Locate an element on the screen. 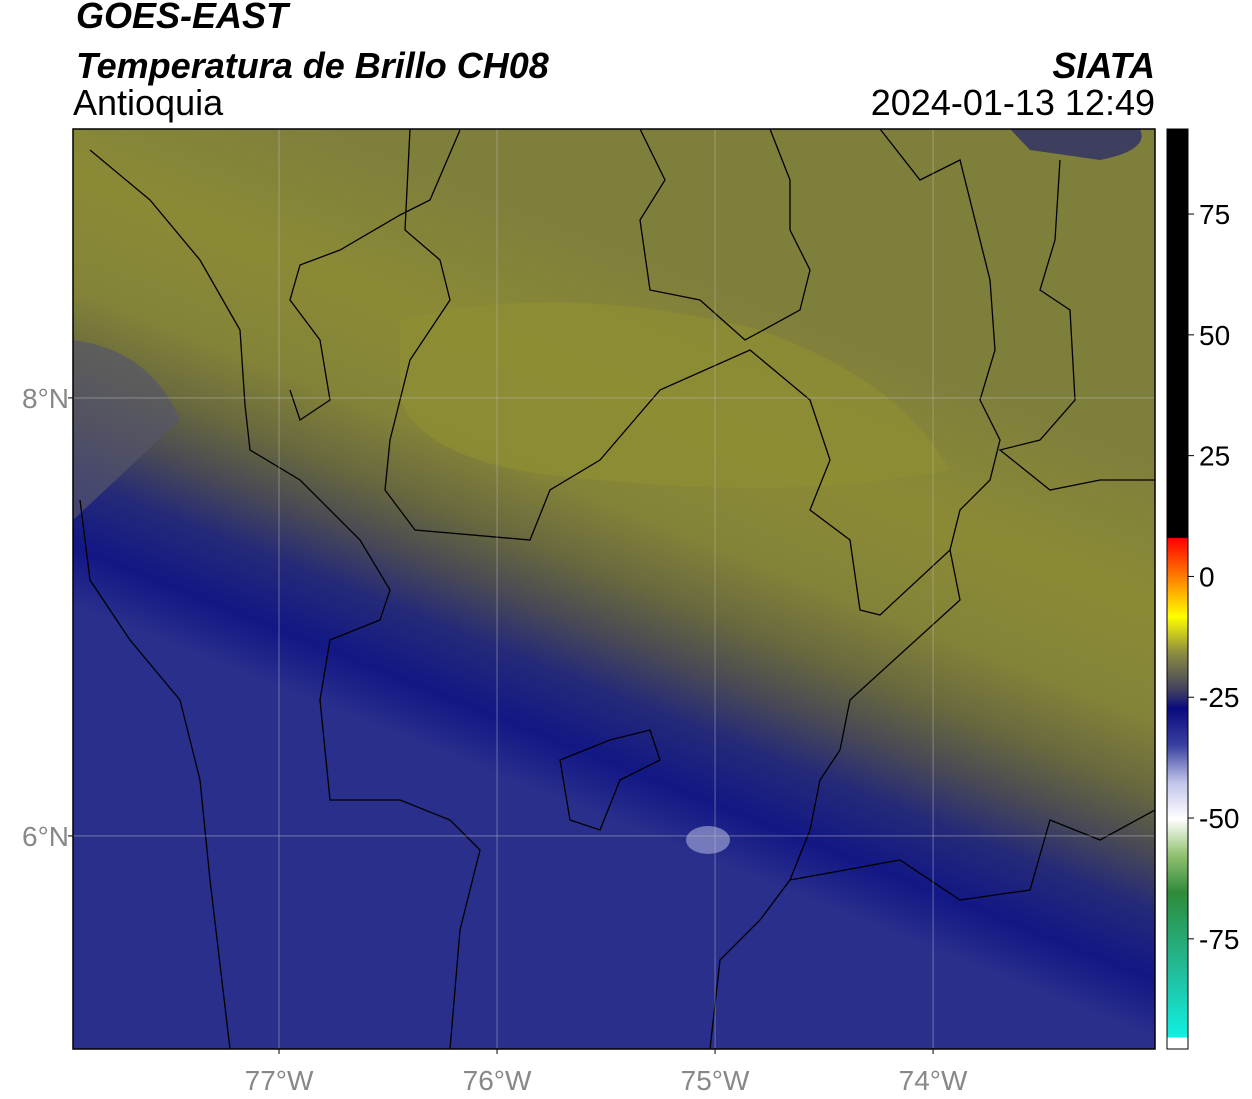 The width and height of the screenshot is (1252, 1099). coastline is located at coordinates (375, 275).